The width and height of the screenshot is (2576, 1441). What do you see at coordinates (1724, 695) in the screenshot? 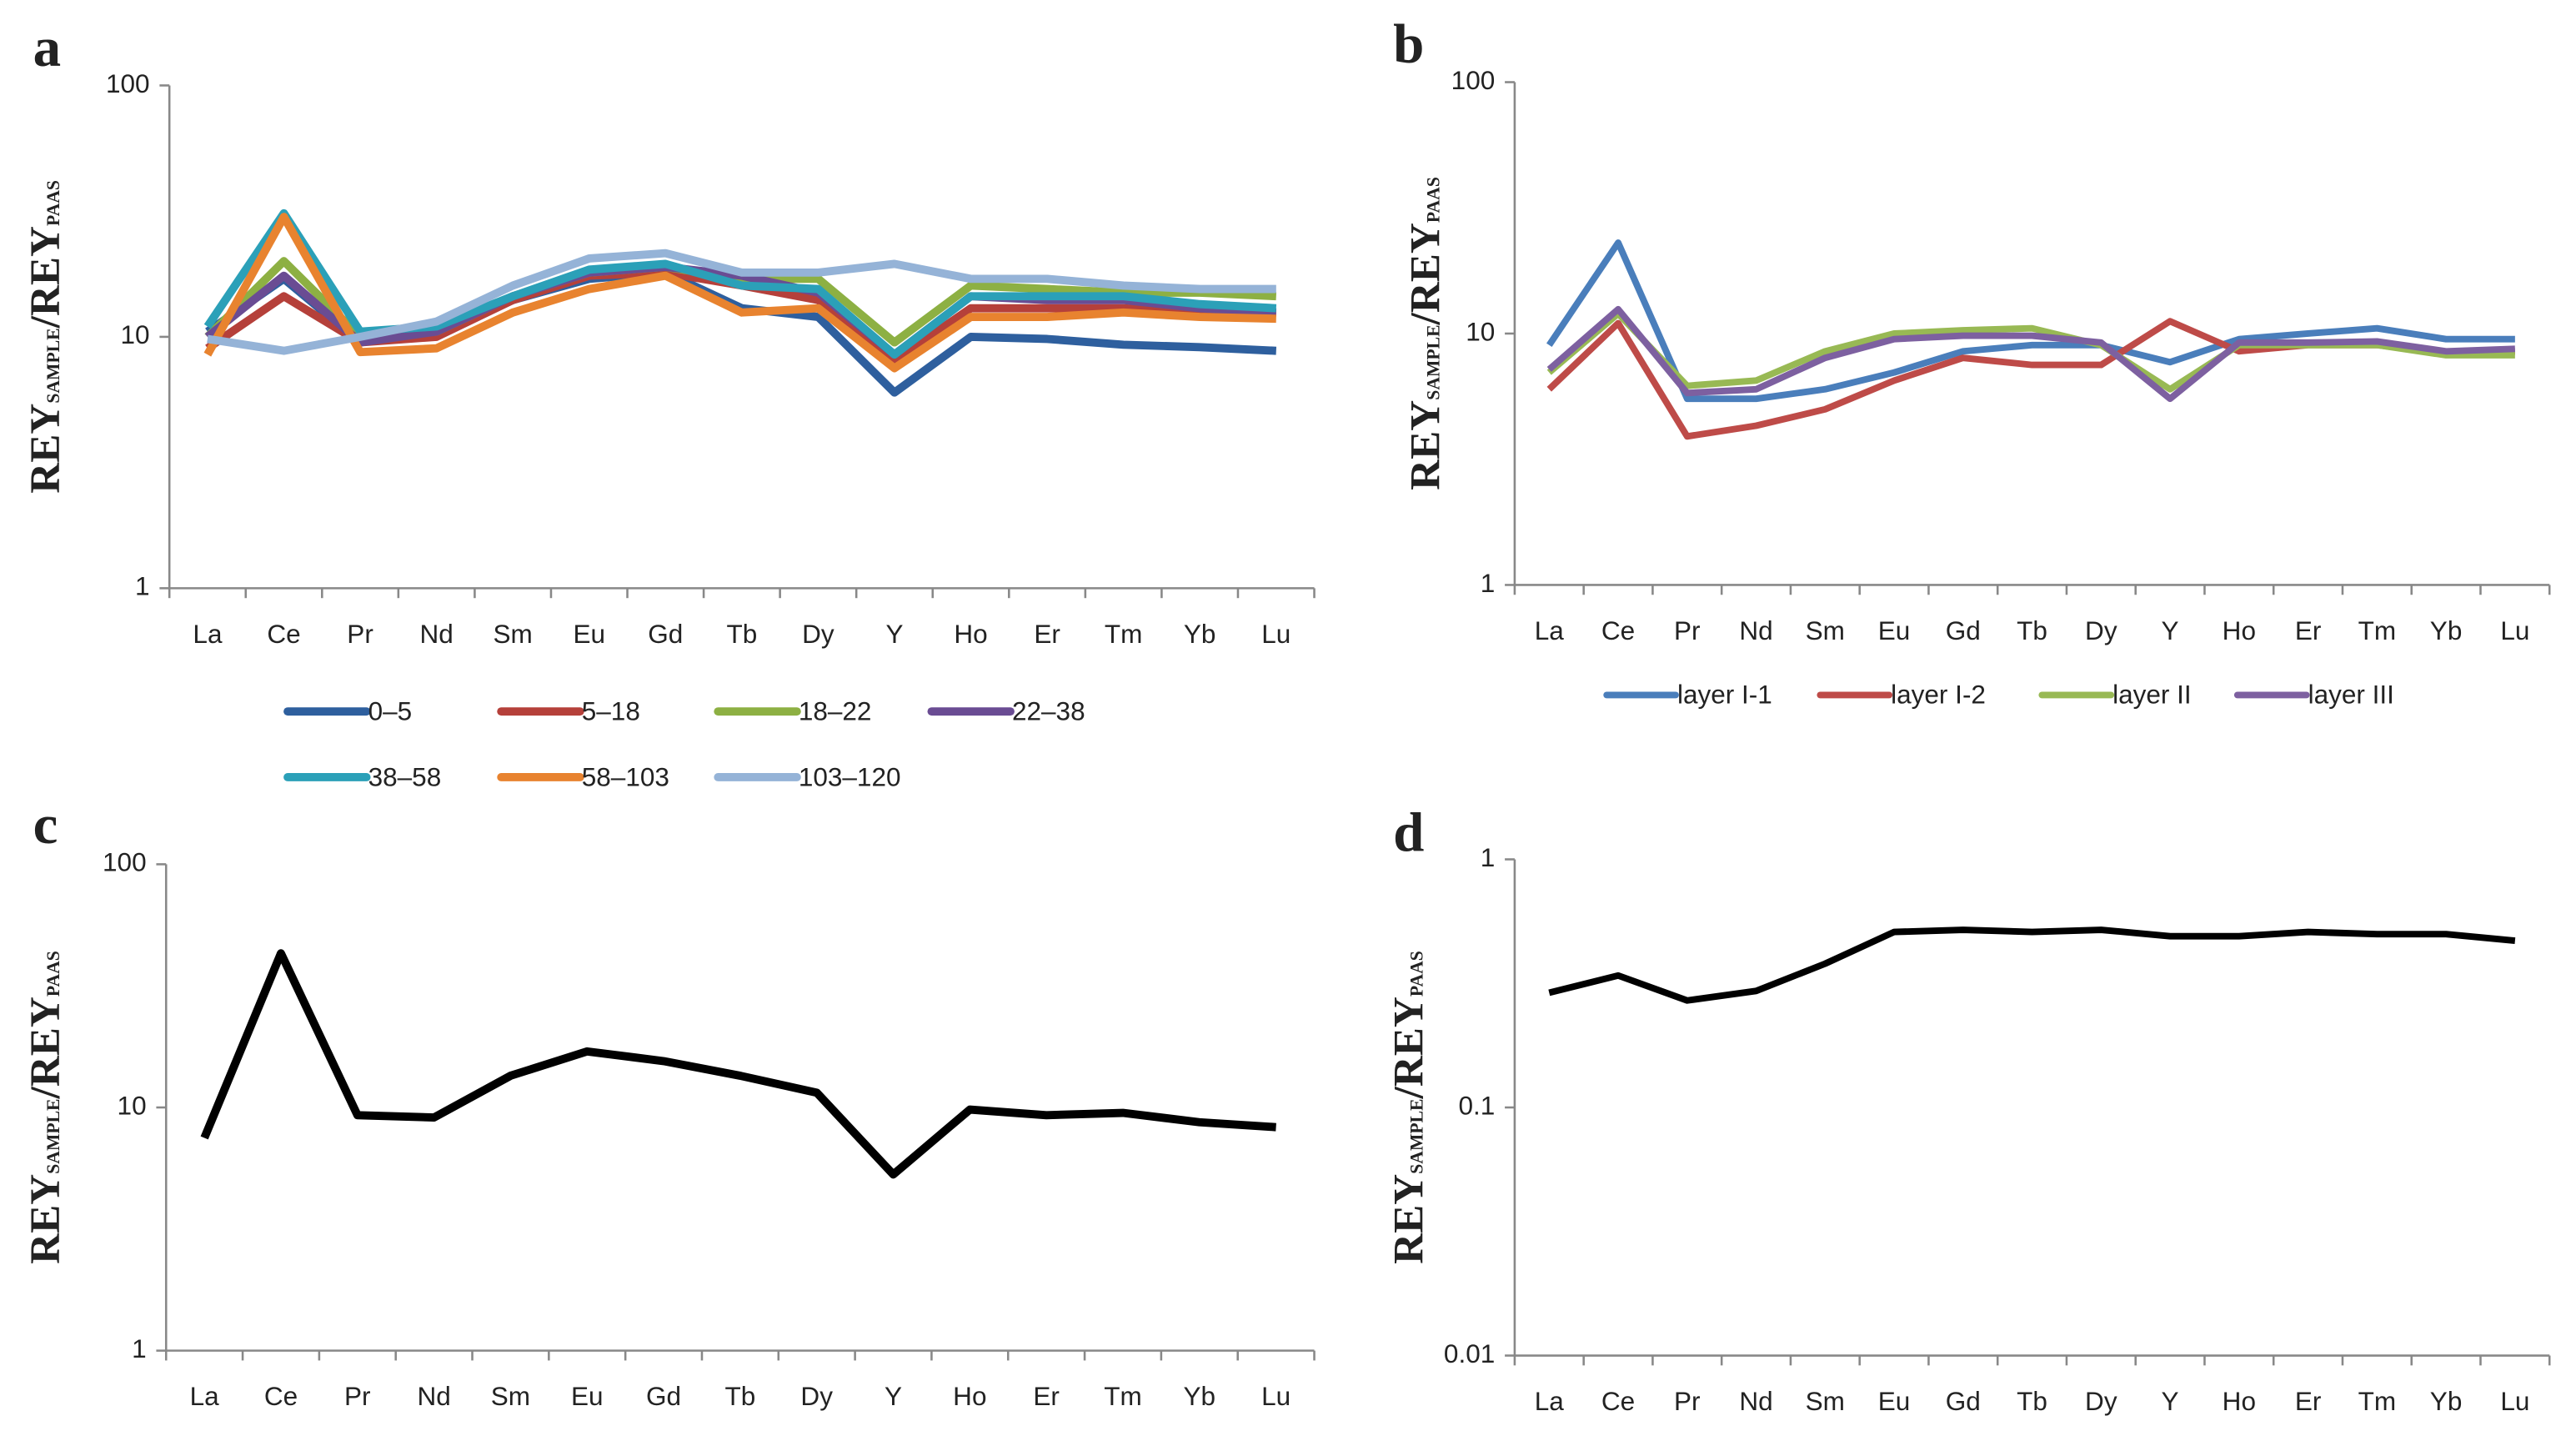
I see `legend-label: layer I-1` at bounding box center [1724, 695].